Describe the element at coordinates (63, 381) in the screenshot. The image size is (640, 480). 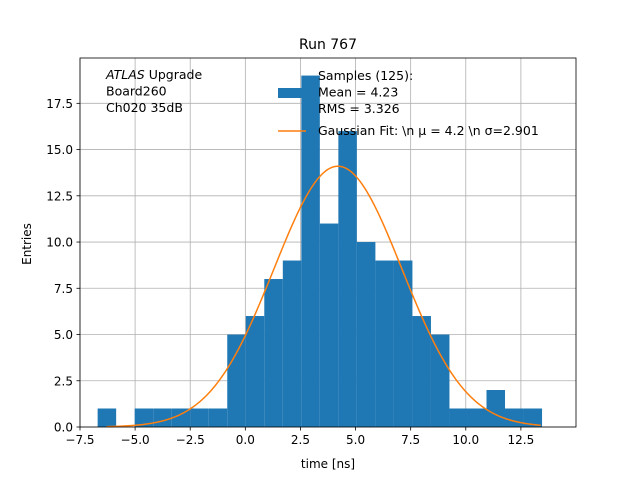
I see `y-tick-label: 2.5` at that location.